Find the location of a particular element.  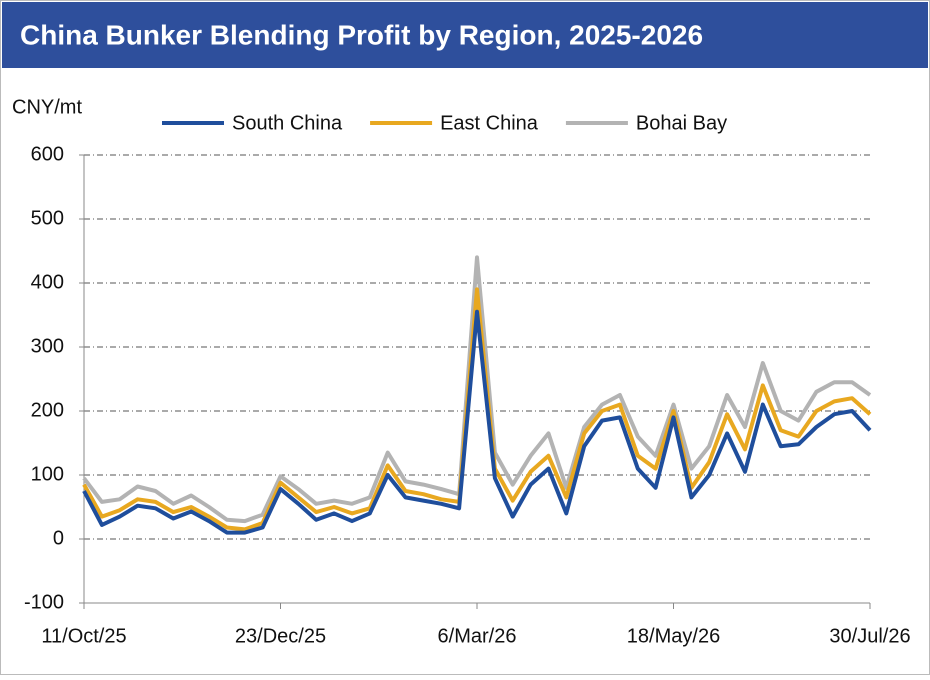

x-tick-label: 11/Oct/25 is located at coordinates (83, 636).